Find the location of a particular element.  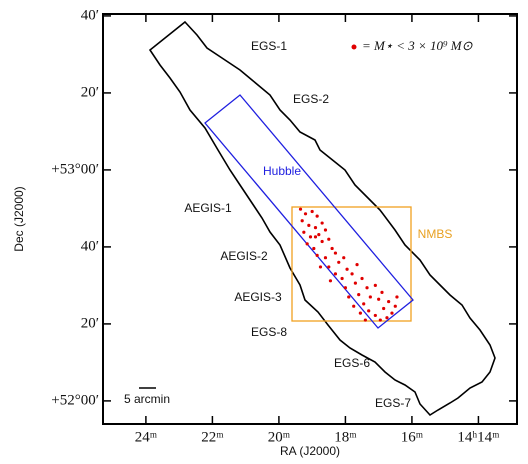

annotation: AEGIS-1 is located at coordinates (208, 208).